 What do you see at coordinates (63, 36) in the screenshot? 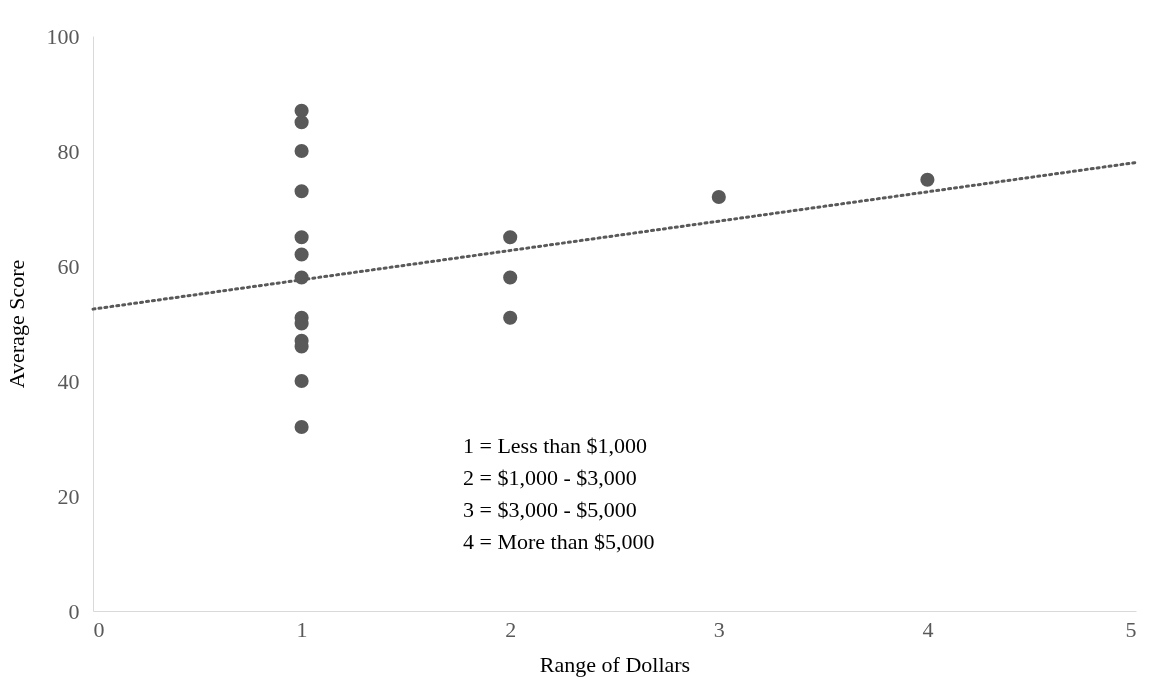
I see `y-tick-label: 100` at bounding box center [63, 36].